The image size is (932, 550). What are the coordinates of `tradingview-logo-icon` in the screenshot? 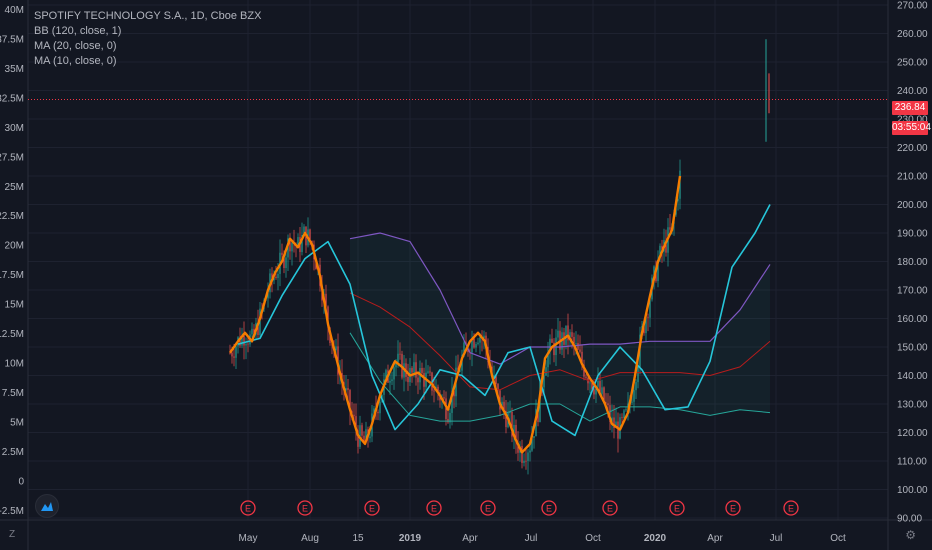 It's located at (47, 506).